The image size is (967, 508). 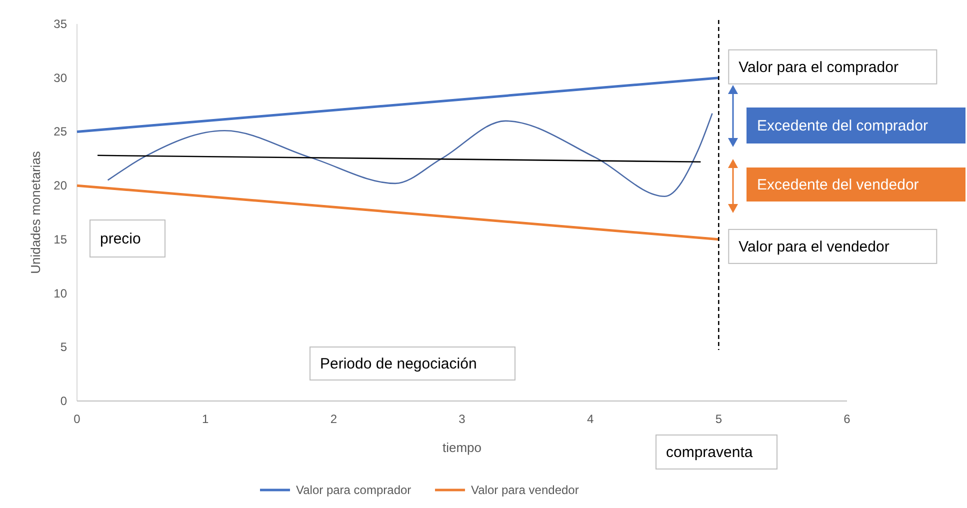 What do you see at coordinates (710, 452) in the screenshot?
I see `text: compraventa` at bounding box center [710, 452].